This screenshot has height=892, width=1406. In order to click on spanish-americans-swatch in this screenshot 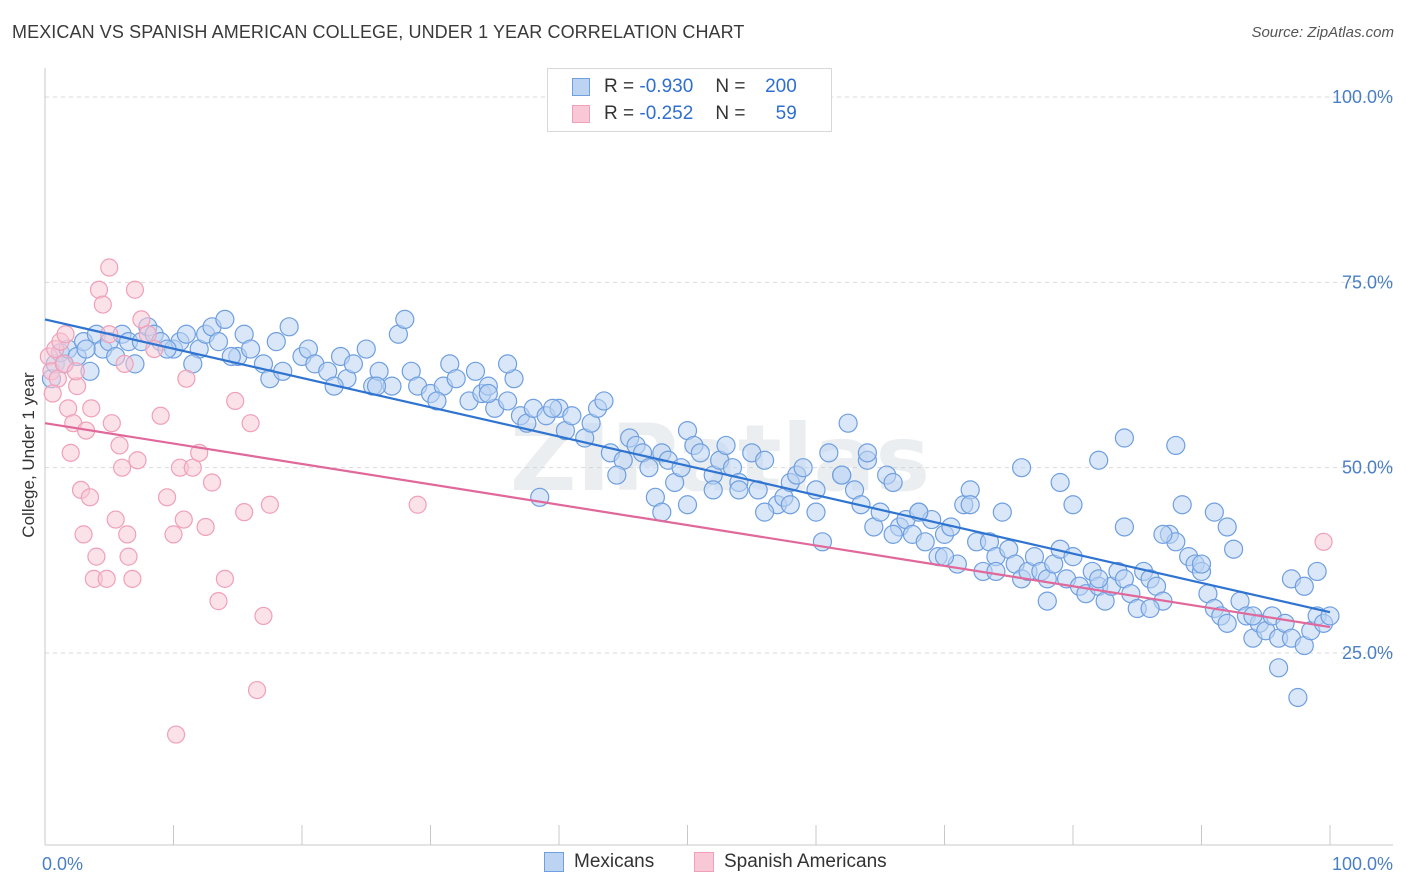, I will do `click(704, 862)`.